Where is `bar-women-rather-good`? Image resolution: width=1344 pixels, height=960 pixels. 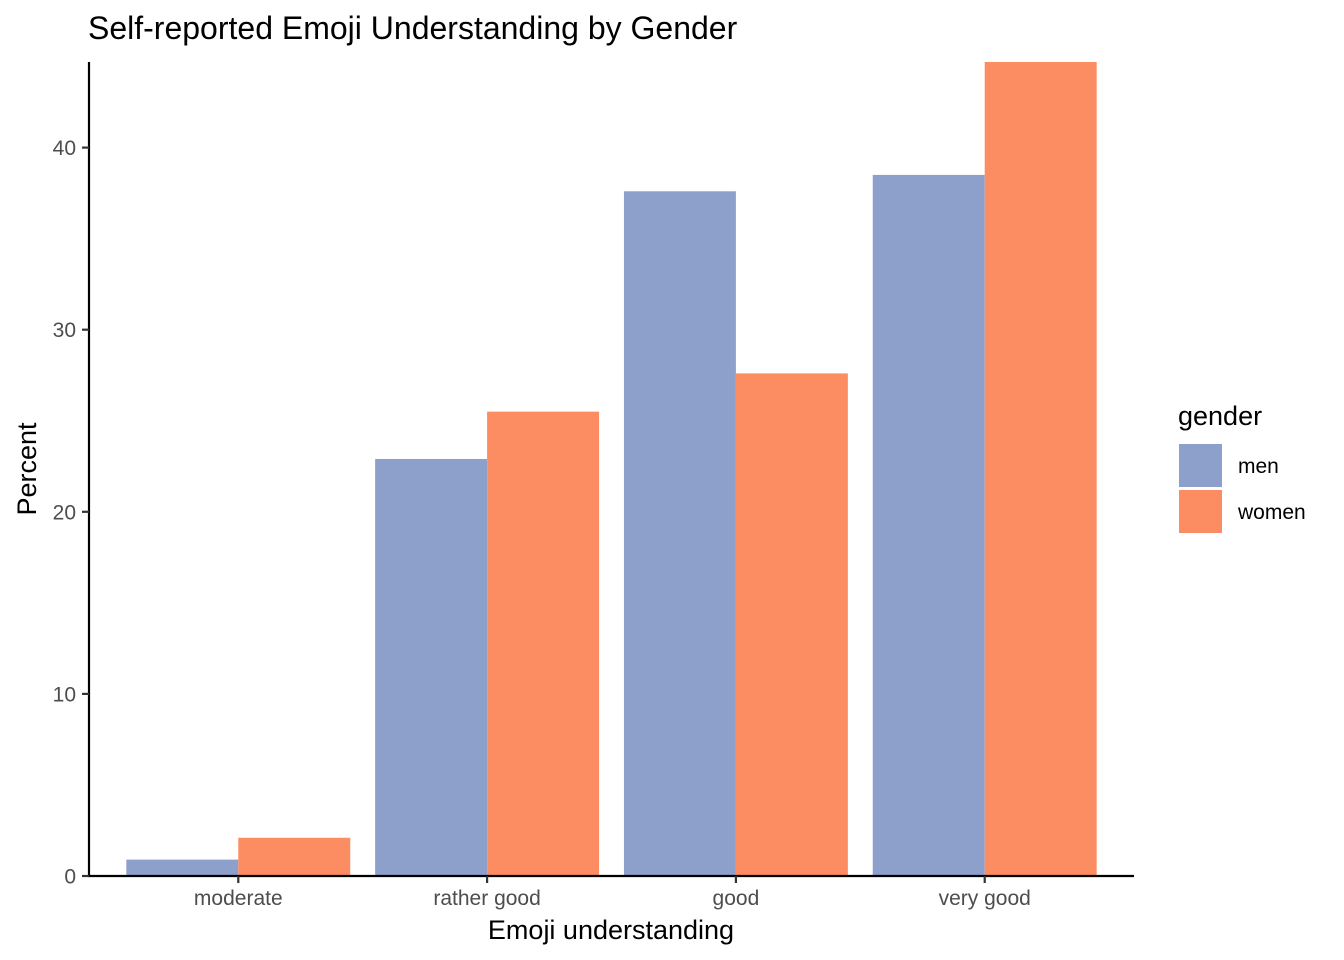
bar-women-rather-good is located at coordinates (543, 643).